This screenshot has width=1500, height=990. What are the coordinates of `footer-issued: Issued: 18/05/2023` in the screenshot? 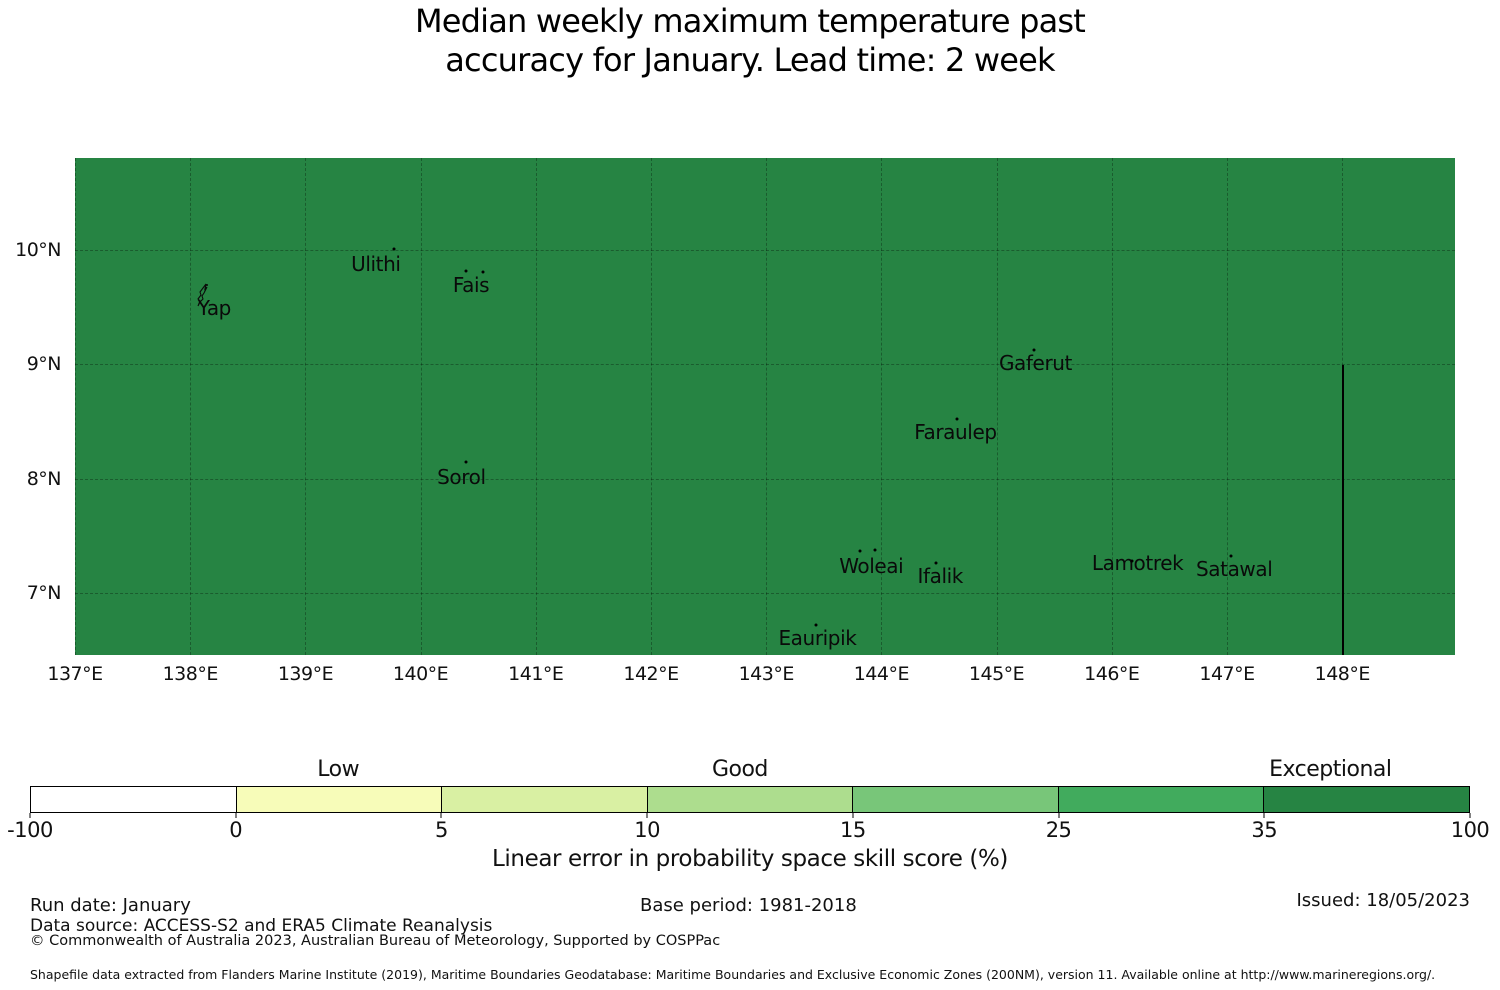 It's located at (1383, 900).